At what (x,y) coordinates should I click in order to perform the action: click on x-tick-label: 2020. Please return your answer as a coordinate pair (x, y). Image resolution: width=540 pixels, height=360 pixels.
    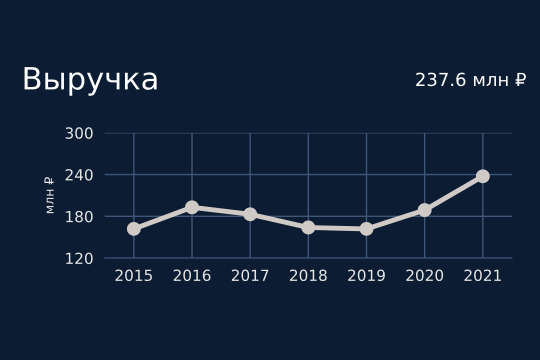
    Looking at the image, I should click on (425, 276).